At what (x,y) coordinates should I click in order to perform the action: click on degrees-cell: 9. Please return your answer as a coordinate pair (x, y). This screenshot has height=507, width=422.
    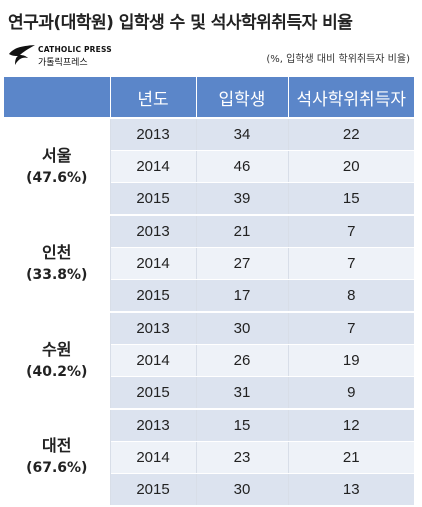
    Looking at the image, I should click on (351, 393).